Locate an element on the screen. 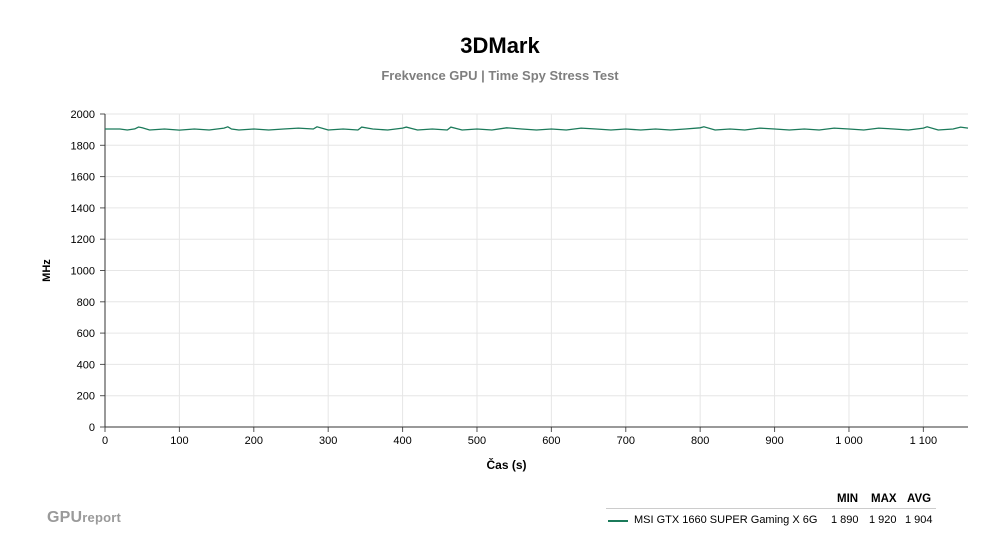 The height and width of the screenshot is (550, 1000). y-tick-label: 2000 is located at coordinates (83, 115).